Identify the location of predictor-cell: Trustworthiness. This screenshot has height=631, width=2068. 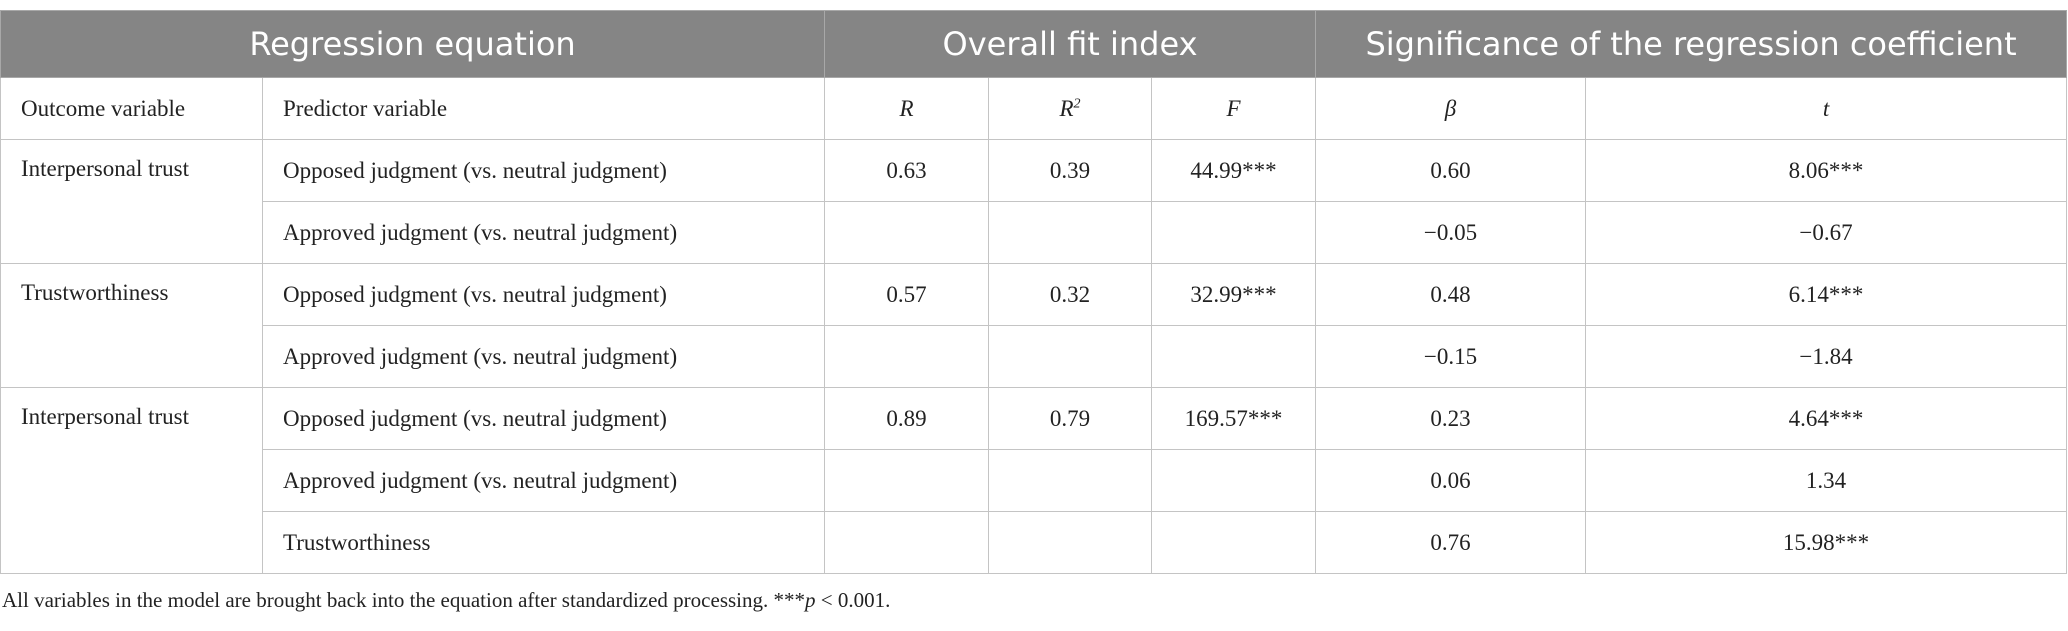
(543, 542).